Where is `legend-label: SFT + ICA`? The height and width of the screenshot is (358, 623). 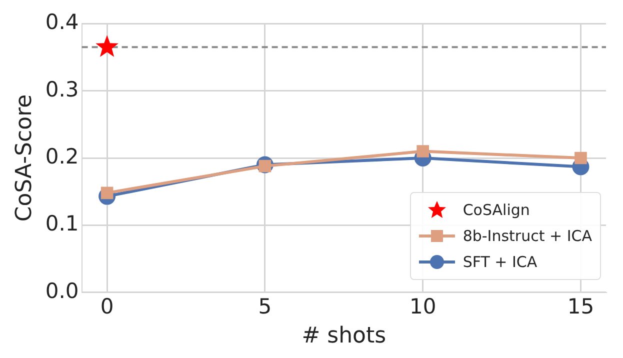
legend-label: SFT + ICA is located at coordinates (500, 262).